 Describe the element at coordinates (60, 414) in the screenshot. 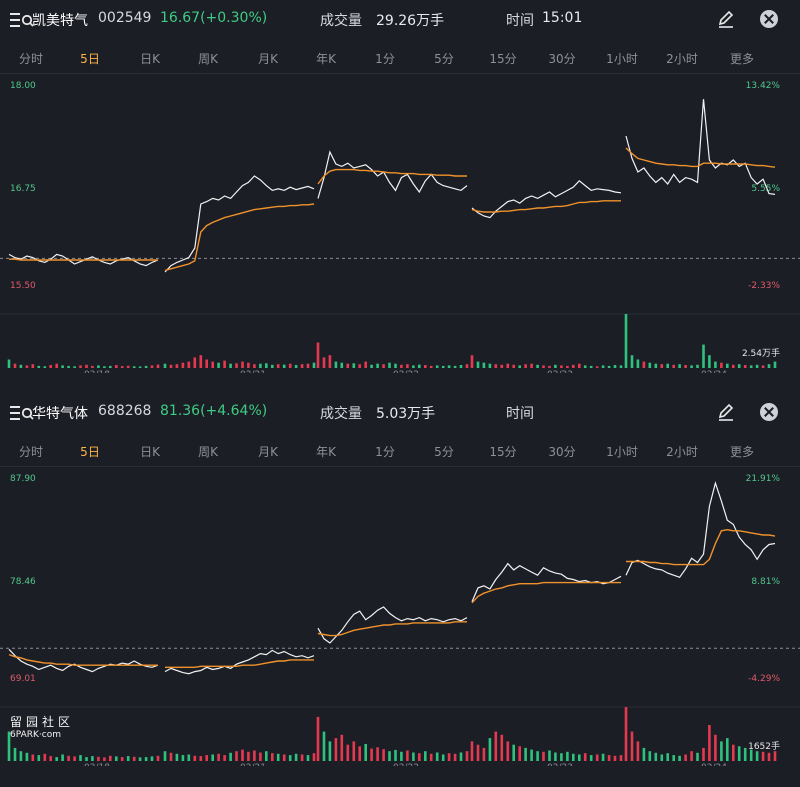

I see `stock-name: 华特气体` at that location.